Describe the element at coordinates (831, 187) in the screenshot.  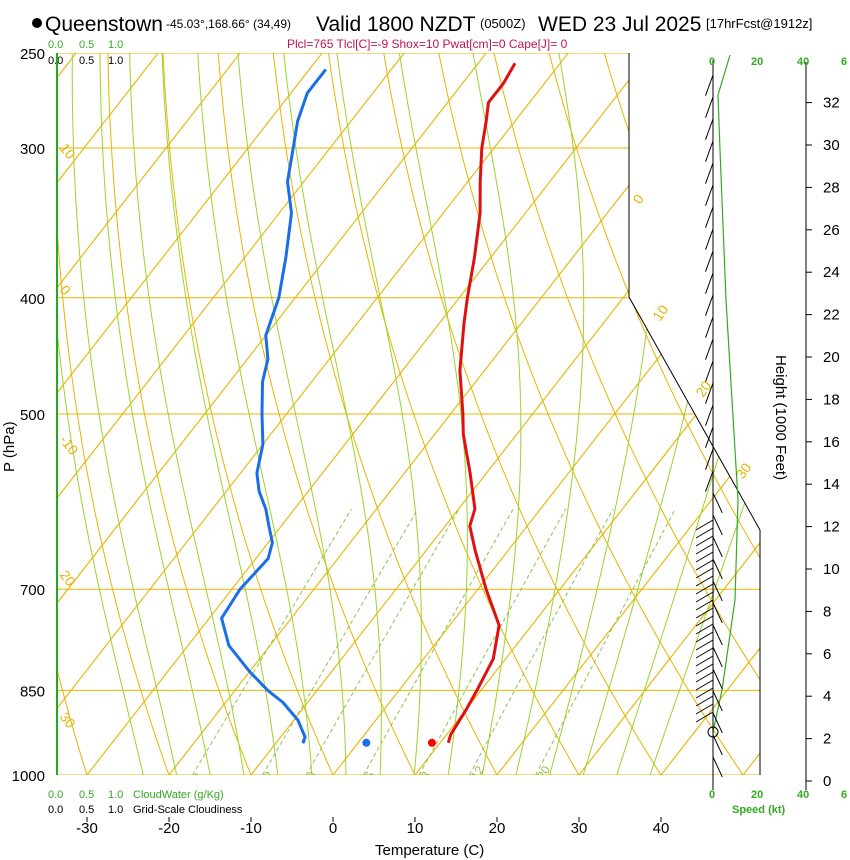
I see `height-tick-label: 28` at that location.